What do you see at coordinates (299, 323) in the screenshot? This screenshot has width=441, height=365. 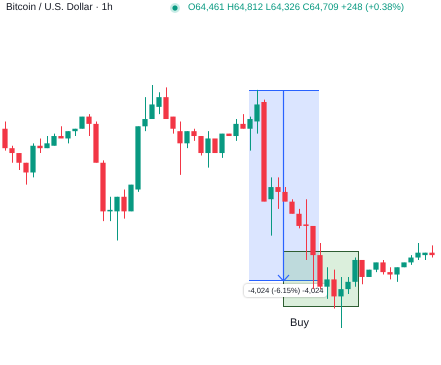 I see `annotation: Buy` at bounding box center [299, 323].